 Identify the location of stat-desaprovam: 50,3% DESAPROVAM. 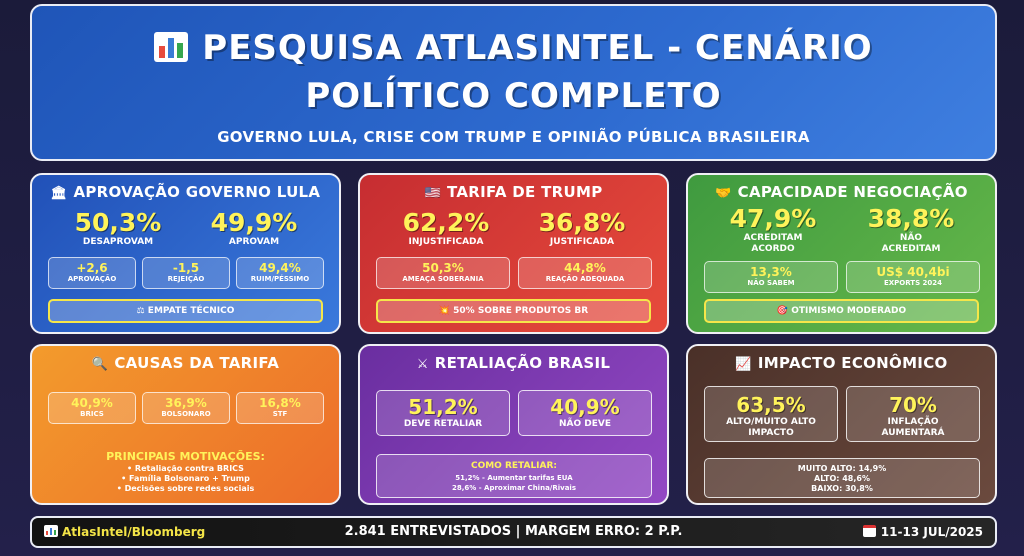
(118, 228).